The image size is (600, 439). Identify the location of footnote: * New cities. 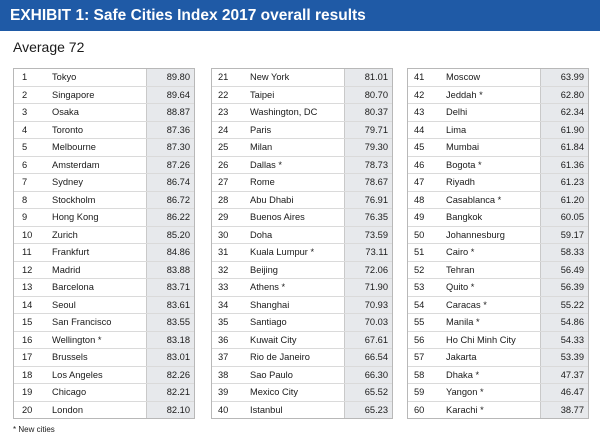
(34, 429).